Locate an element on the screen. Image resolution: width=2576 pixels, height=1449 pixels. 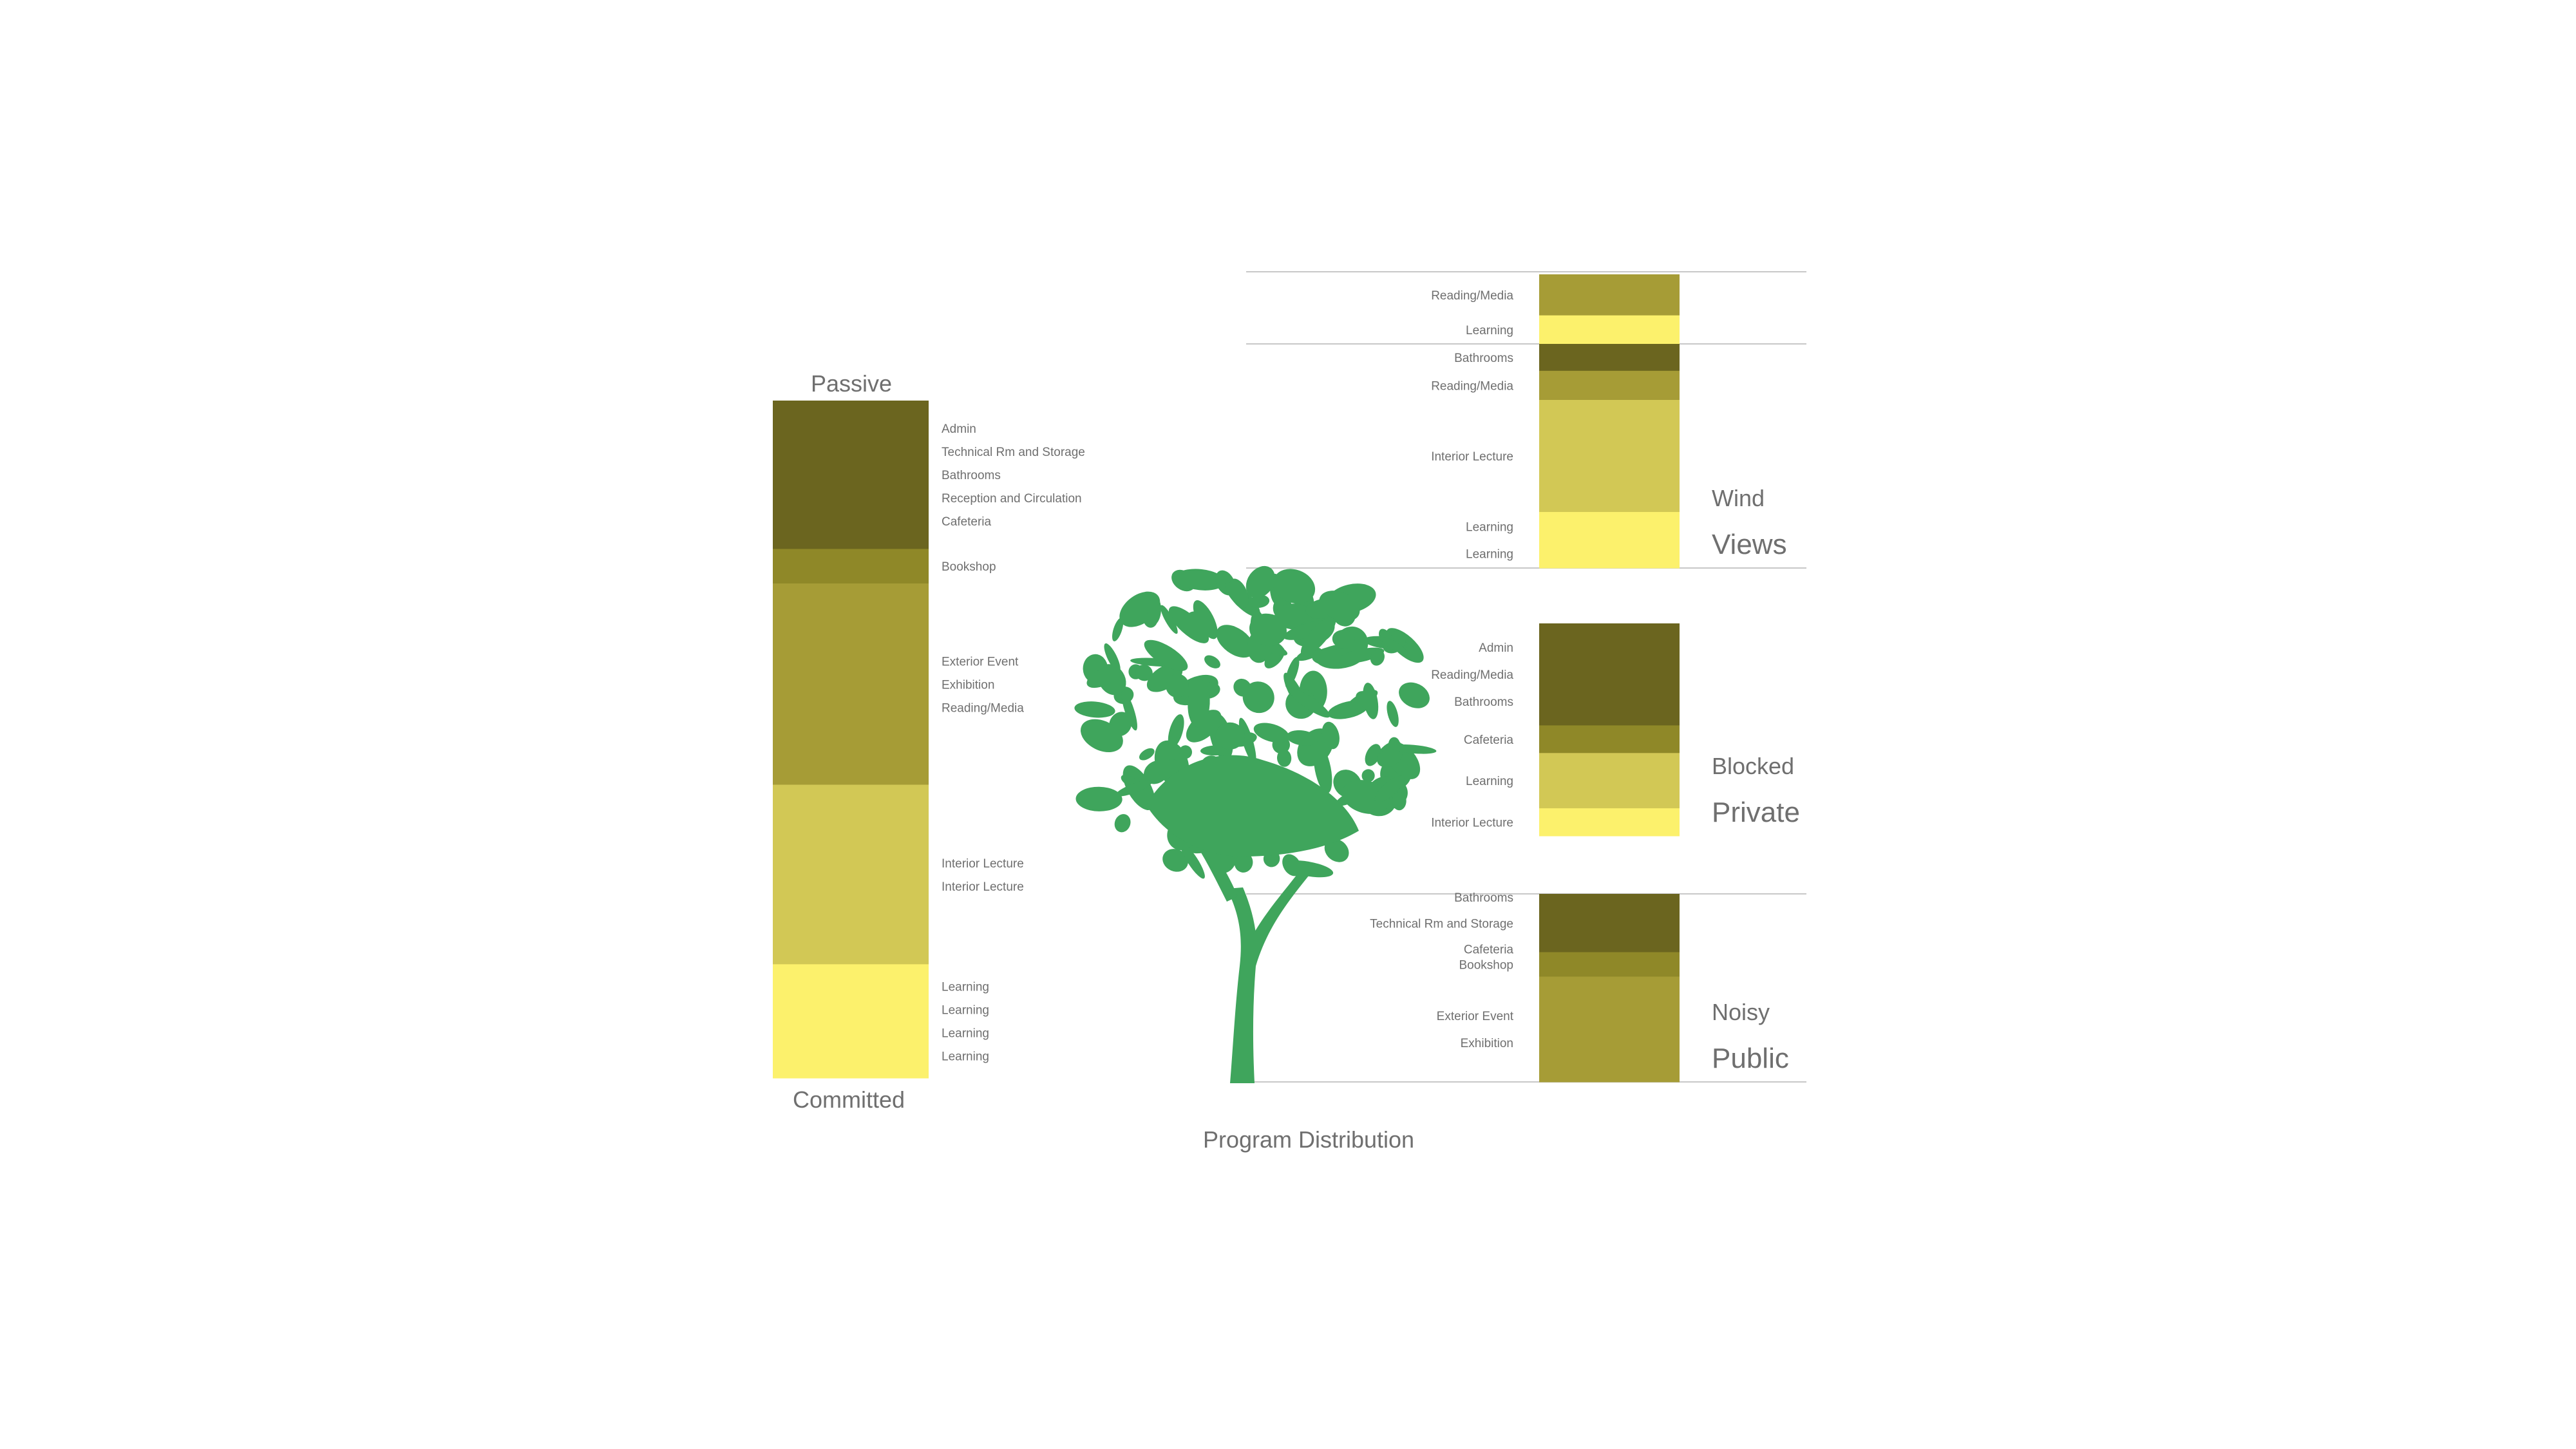
tree-illustration-icon is located at coordinates (1255, 824).